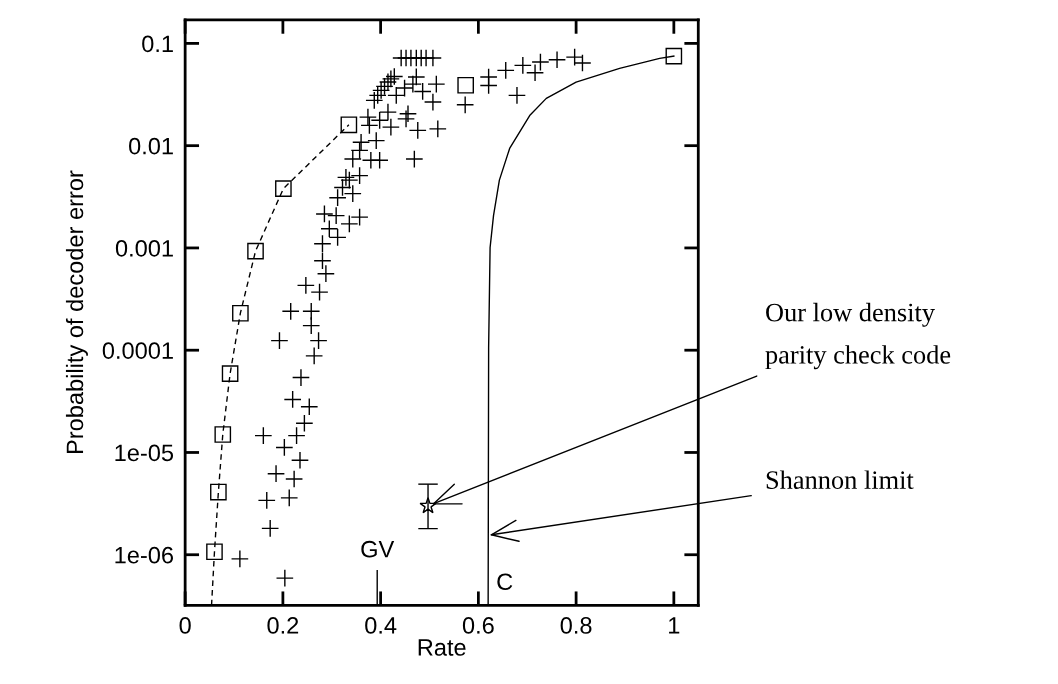 The height and width of the screenshot is (684, 1058). What do you see at coordinates (674, 625) in the screenshot?
I see `x-tick-label: 1` at bounding box center [674, 625].